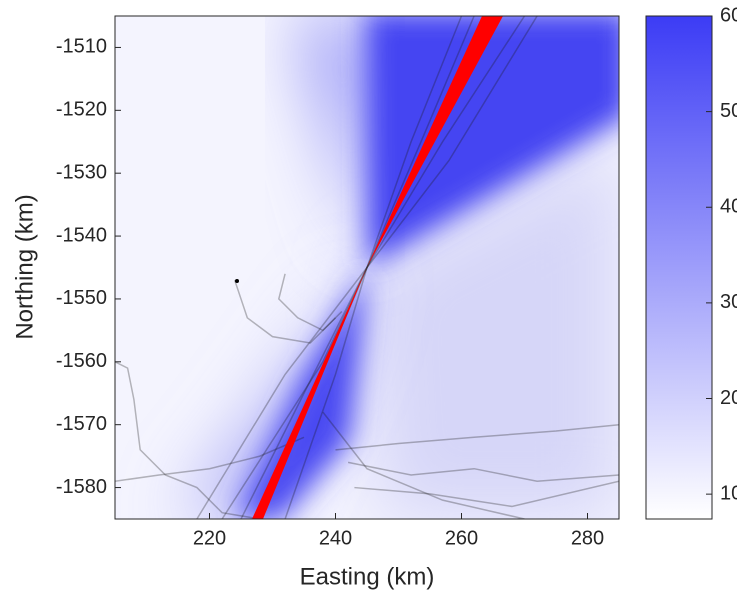 The image size is (737, 601). Describe the element at coordinates (728, 493) in the screenshot. I see `colorbar-tick-label: 10` at that location.